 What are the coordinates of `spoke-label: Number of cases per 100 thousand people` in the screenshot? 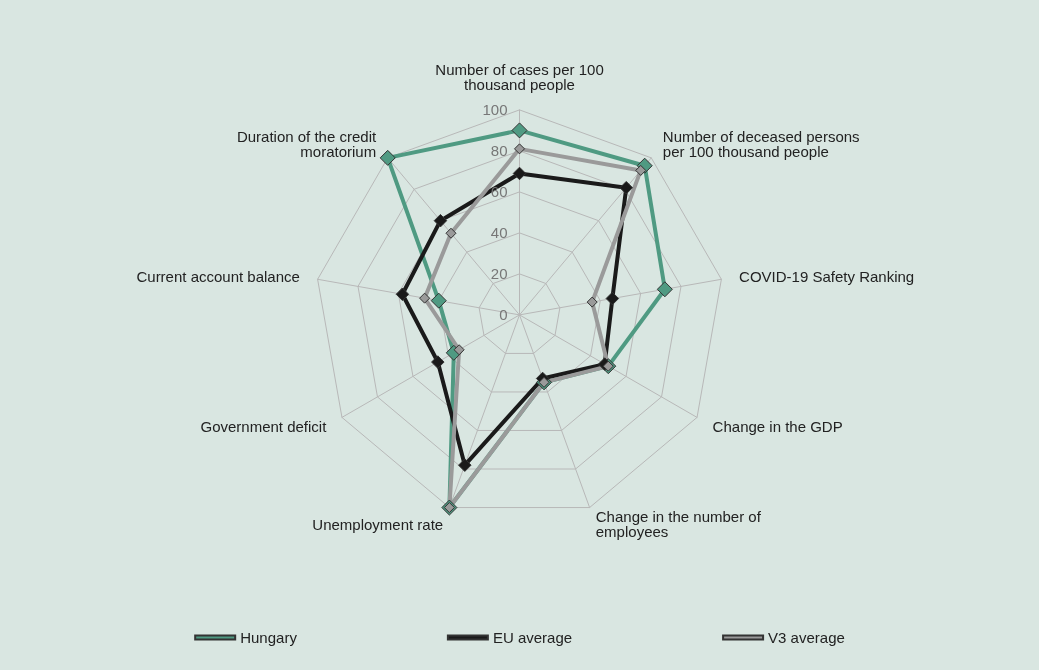 It's located at (519, 76).